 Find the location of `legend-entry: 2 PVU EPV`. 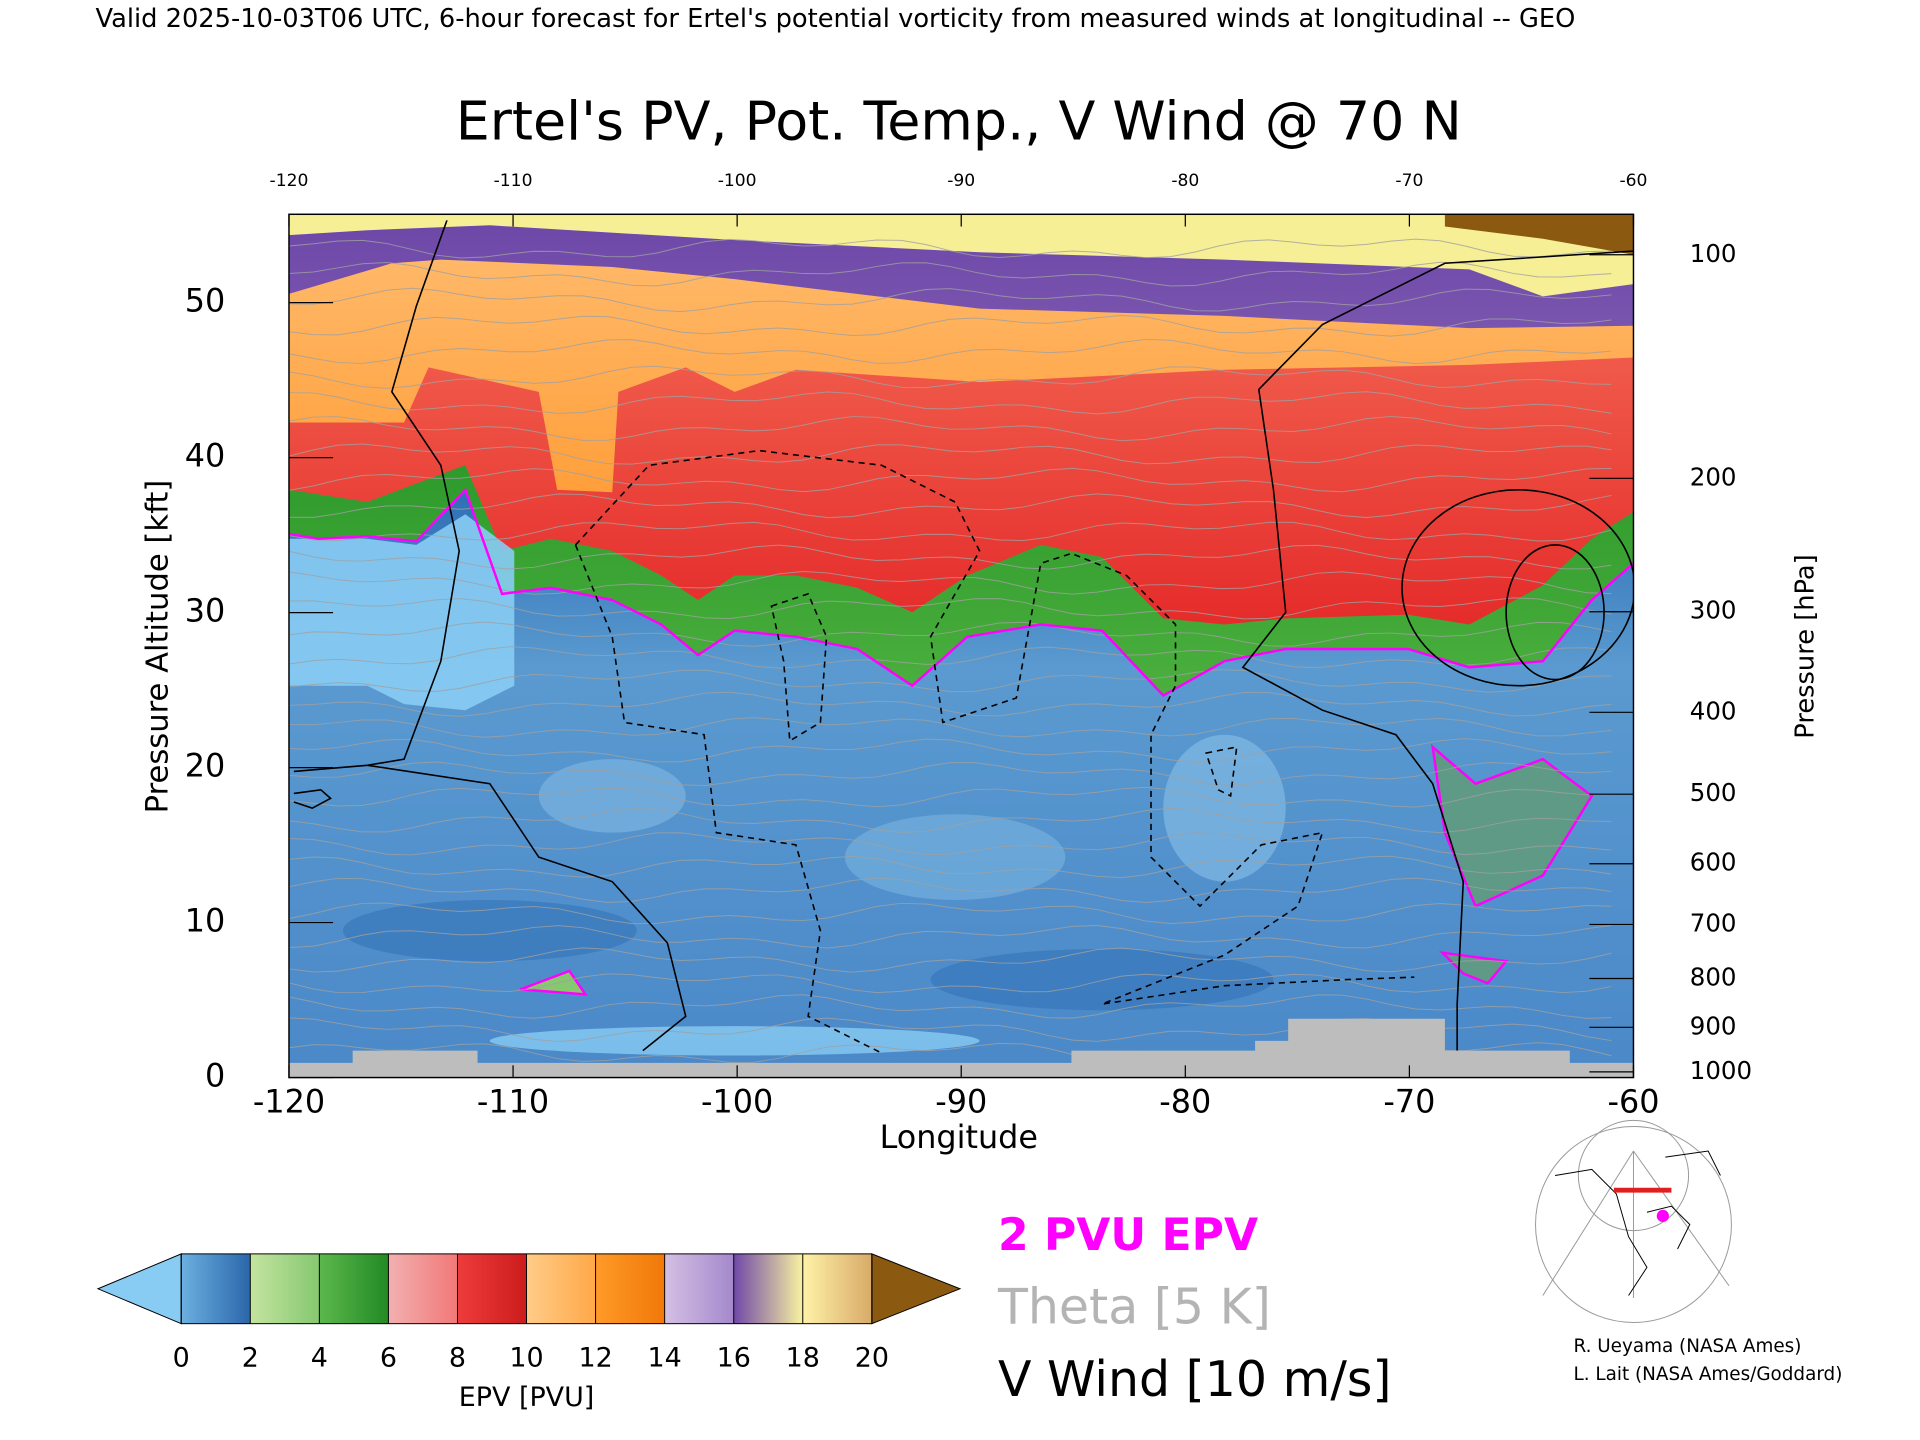

legend-entry: 2 PVU EPV is located at coordinates (1128, 1235).